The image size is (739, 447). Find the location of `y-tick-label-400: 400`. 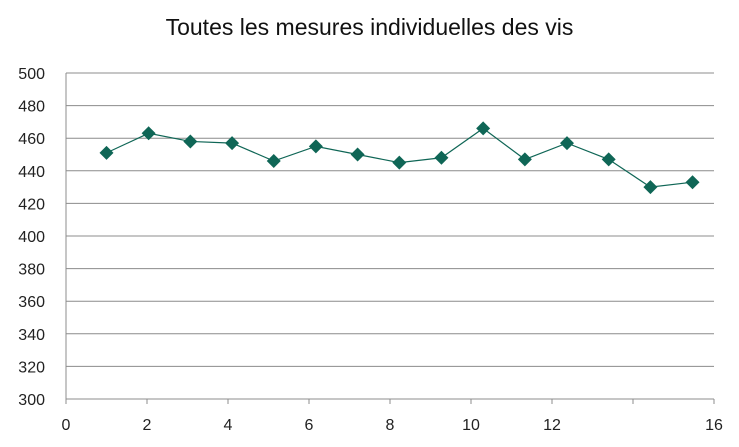

y-tick-label-400: 400 is located at coordinates (31, 237).